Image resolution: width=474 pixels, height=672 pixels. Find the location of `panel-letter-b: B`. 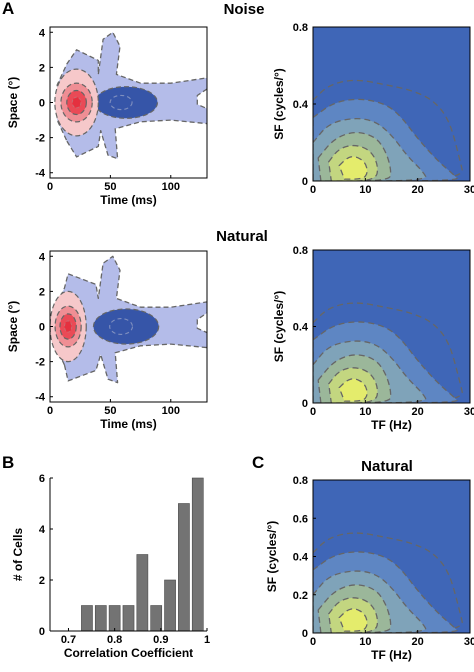

panel-letter-b: B is located at coordinates (8, 462).